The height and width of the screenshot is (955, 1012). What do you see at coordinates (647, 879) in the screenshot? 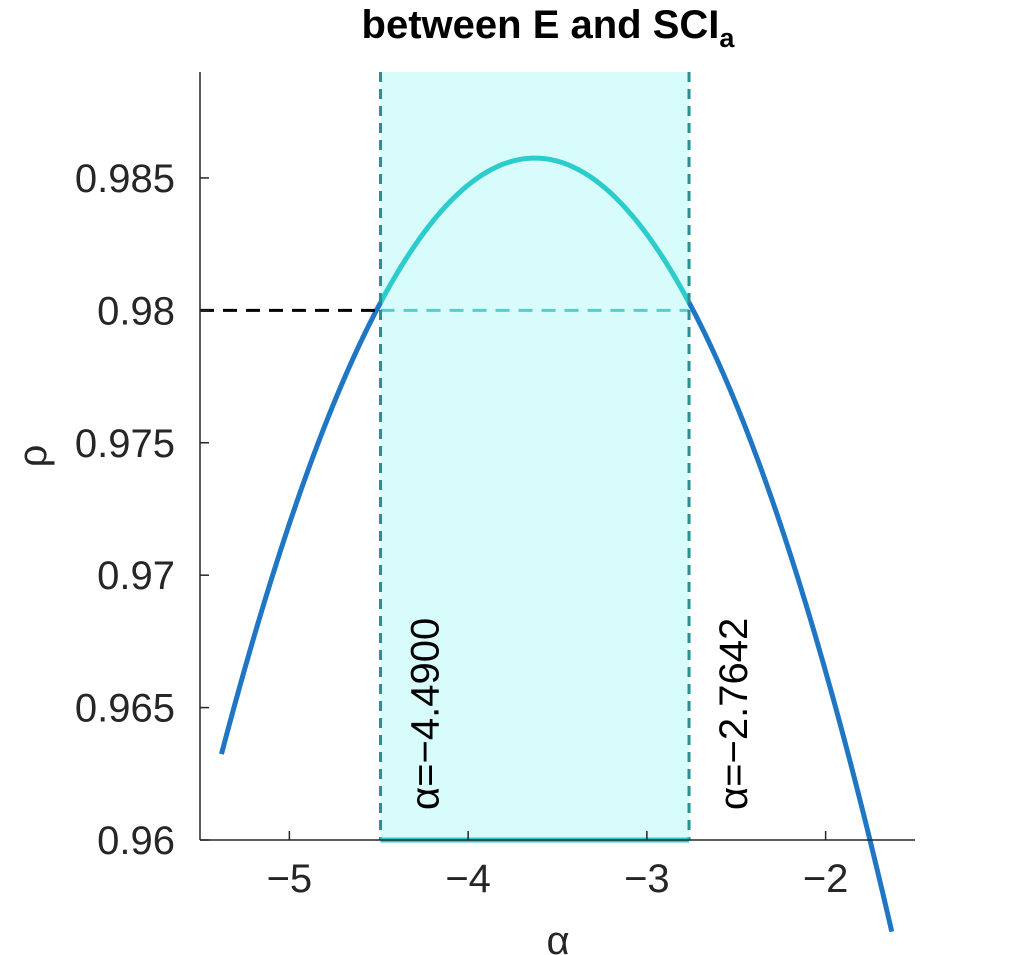
I see `x-tick-label: −3` at bounding box center [647, 879].